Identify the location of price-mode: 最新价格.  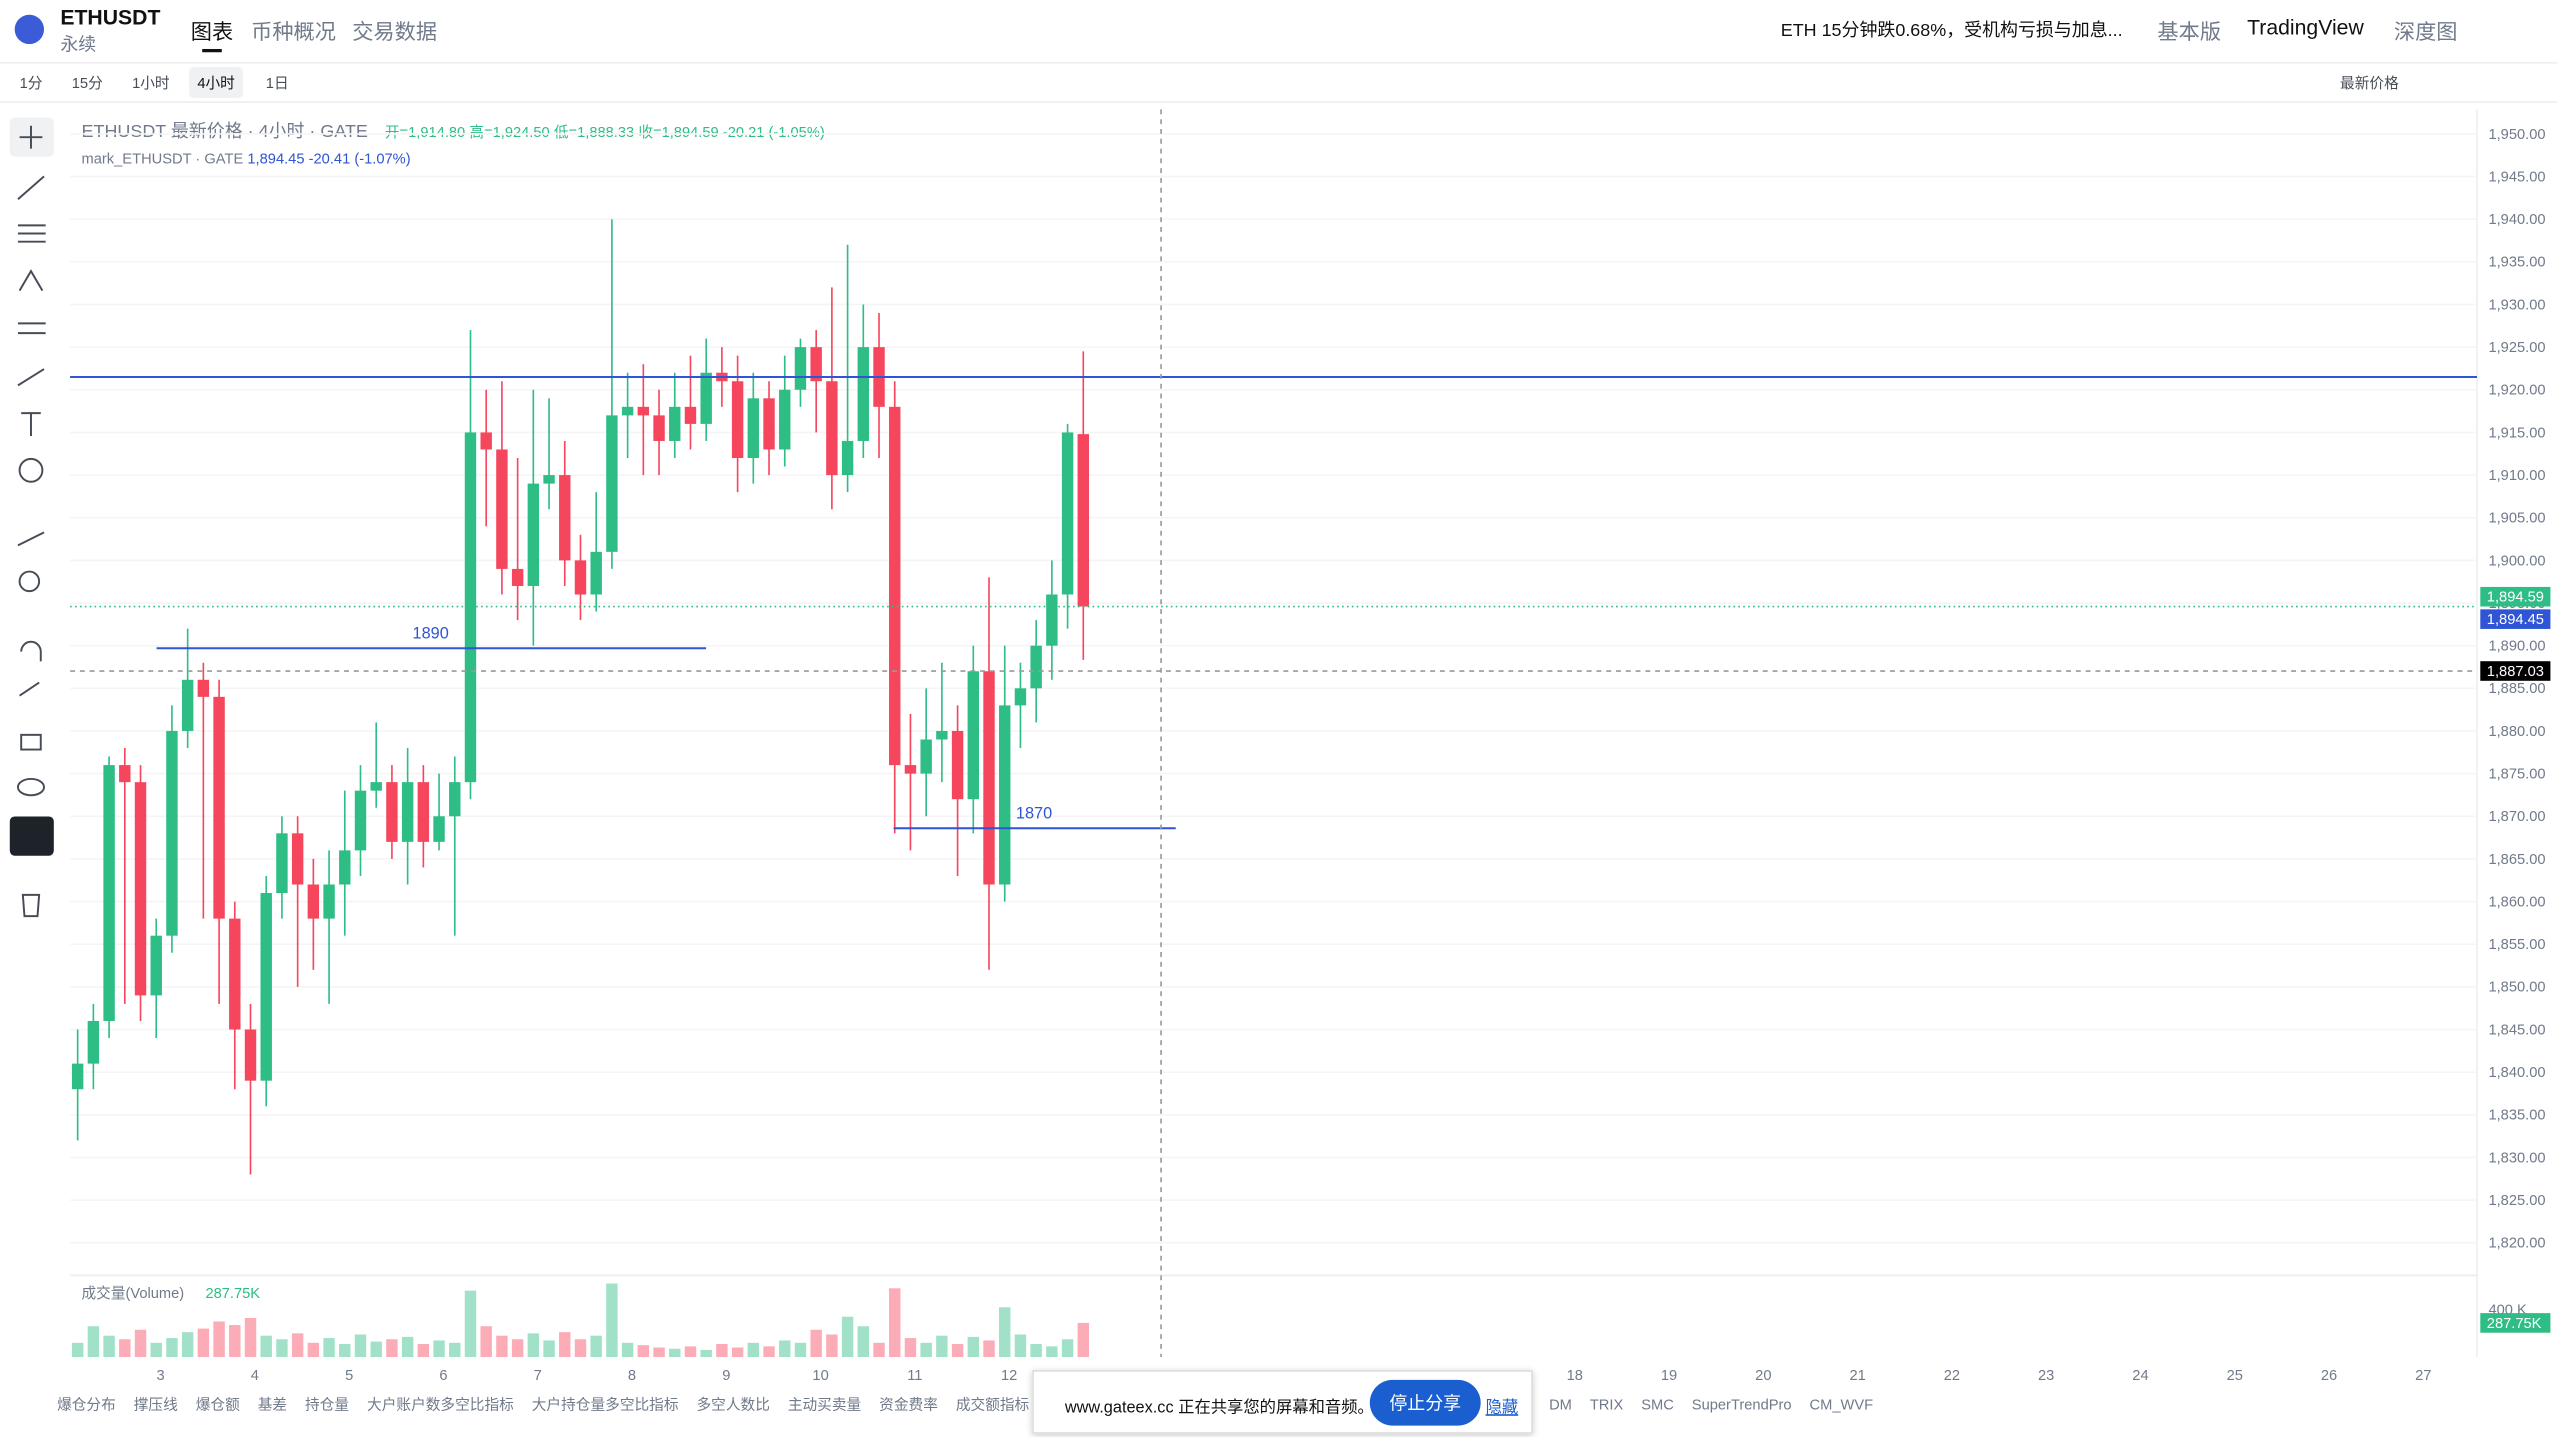
(2369, 83).